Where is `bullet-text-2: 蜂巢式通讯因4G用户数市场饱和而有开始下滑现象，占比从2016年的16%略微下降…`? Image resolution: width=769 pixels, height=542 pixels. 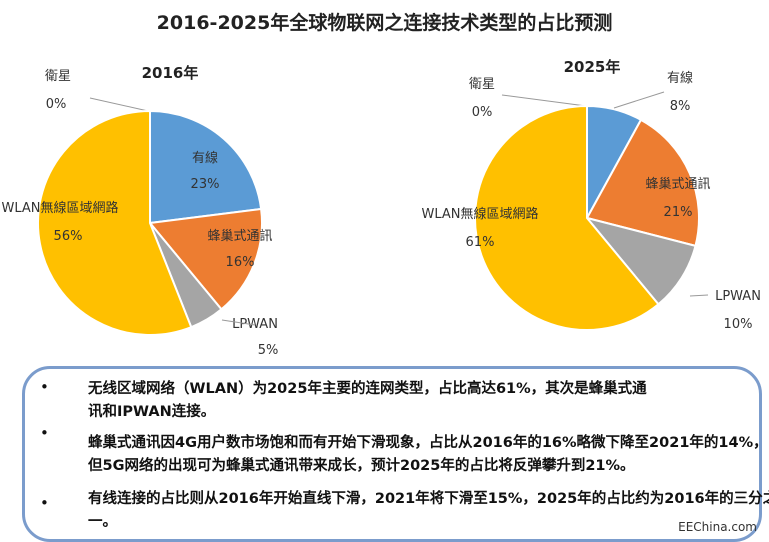
bullet-text-2: 蜂巢式通讯因4G用户数市场饱和而有开始下滑现象，占比从2016年的16%略微下降… is located at coordinates (428, 454).